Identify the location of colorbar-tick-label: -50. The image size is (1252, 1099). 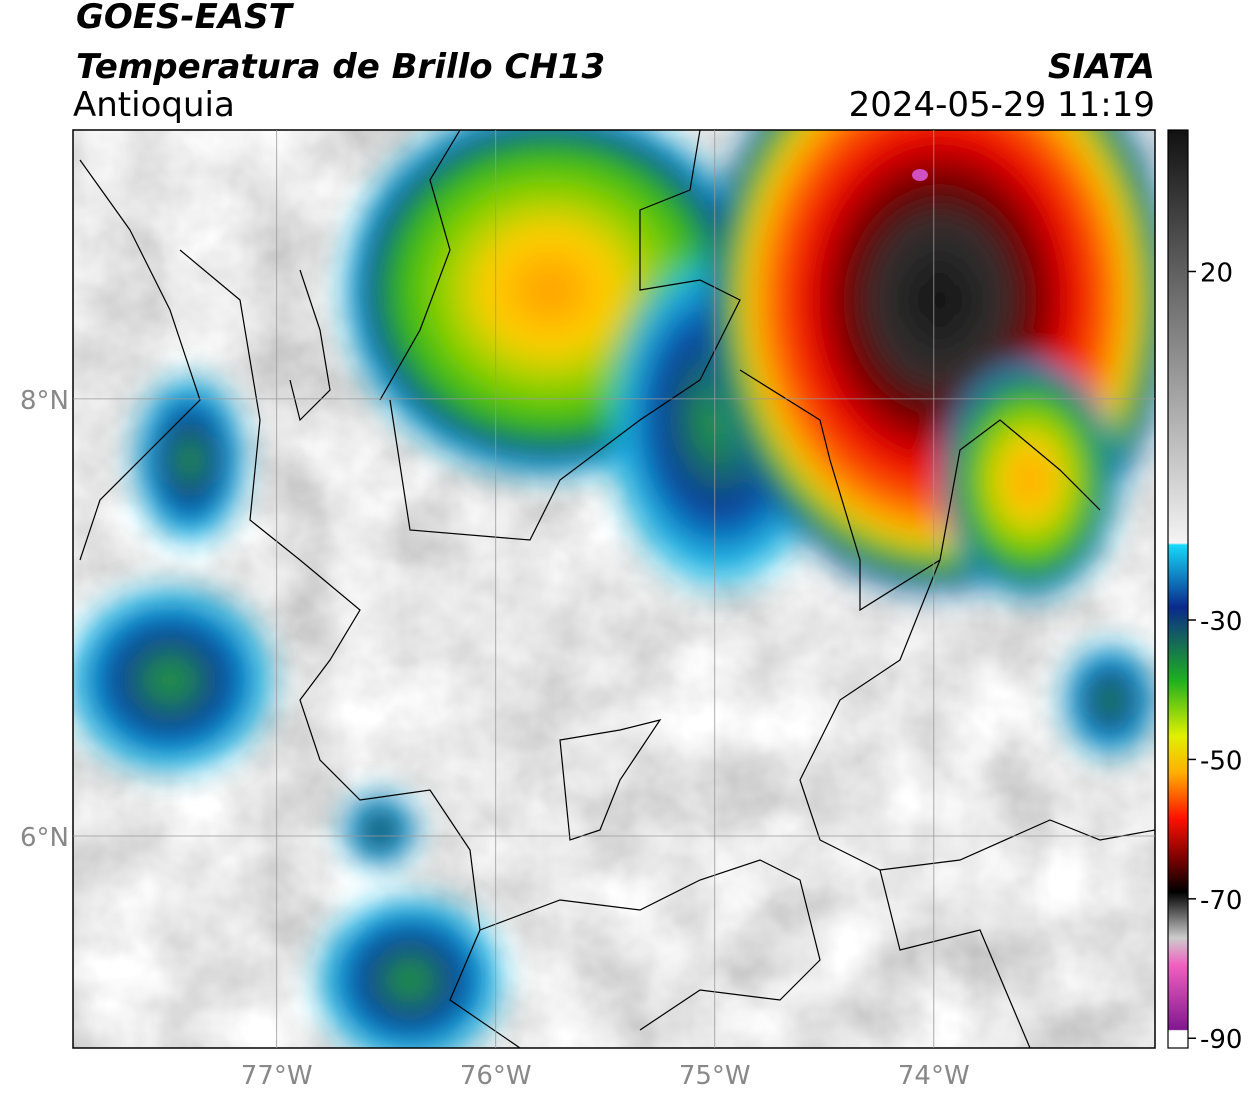
(1221, 761).